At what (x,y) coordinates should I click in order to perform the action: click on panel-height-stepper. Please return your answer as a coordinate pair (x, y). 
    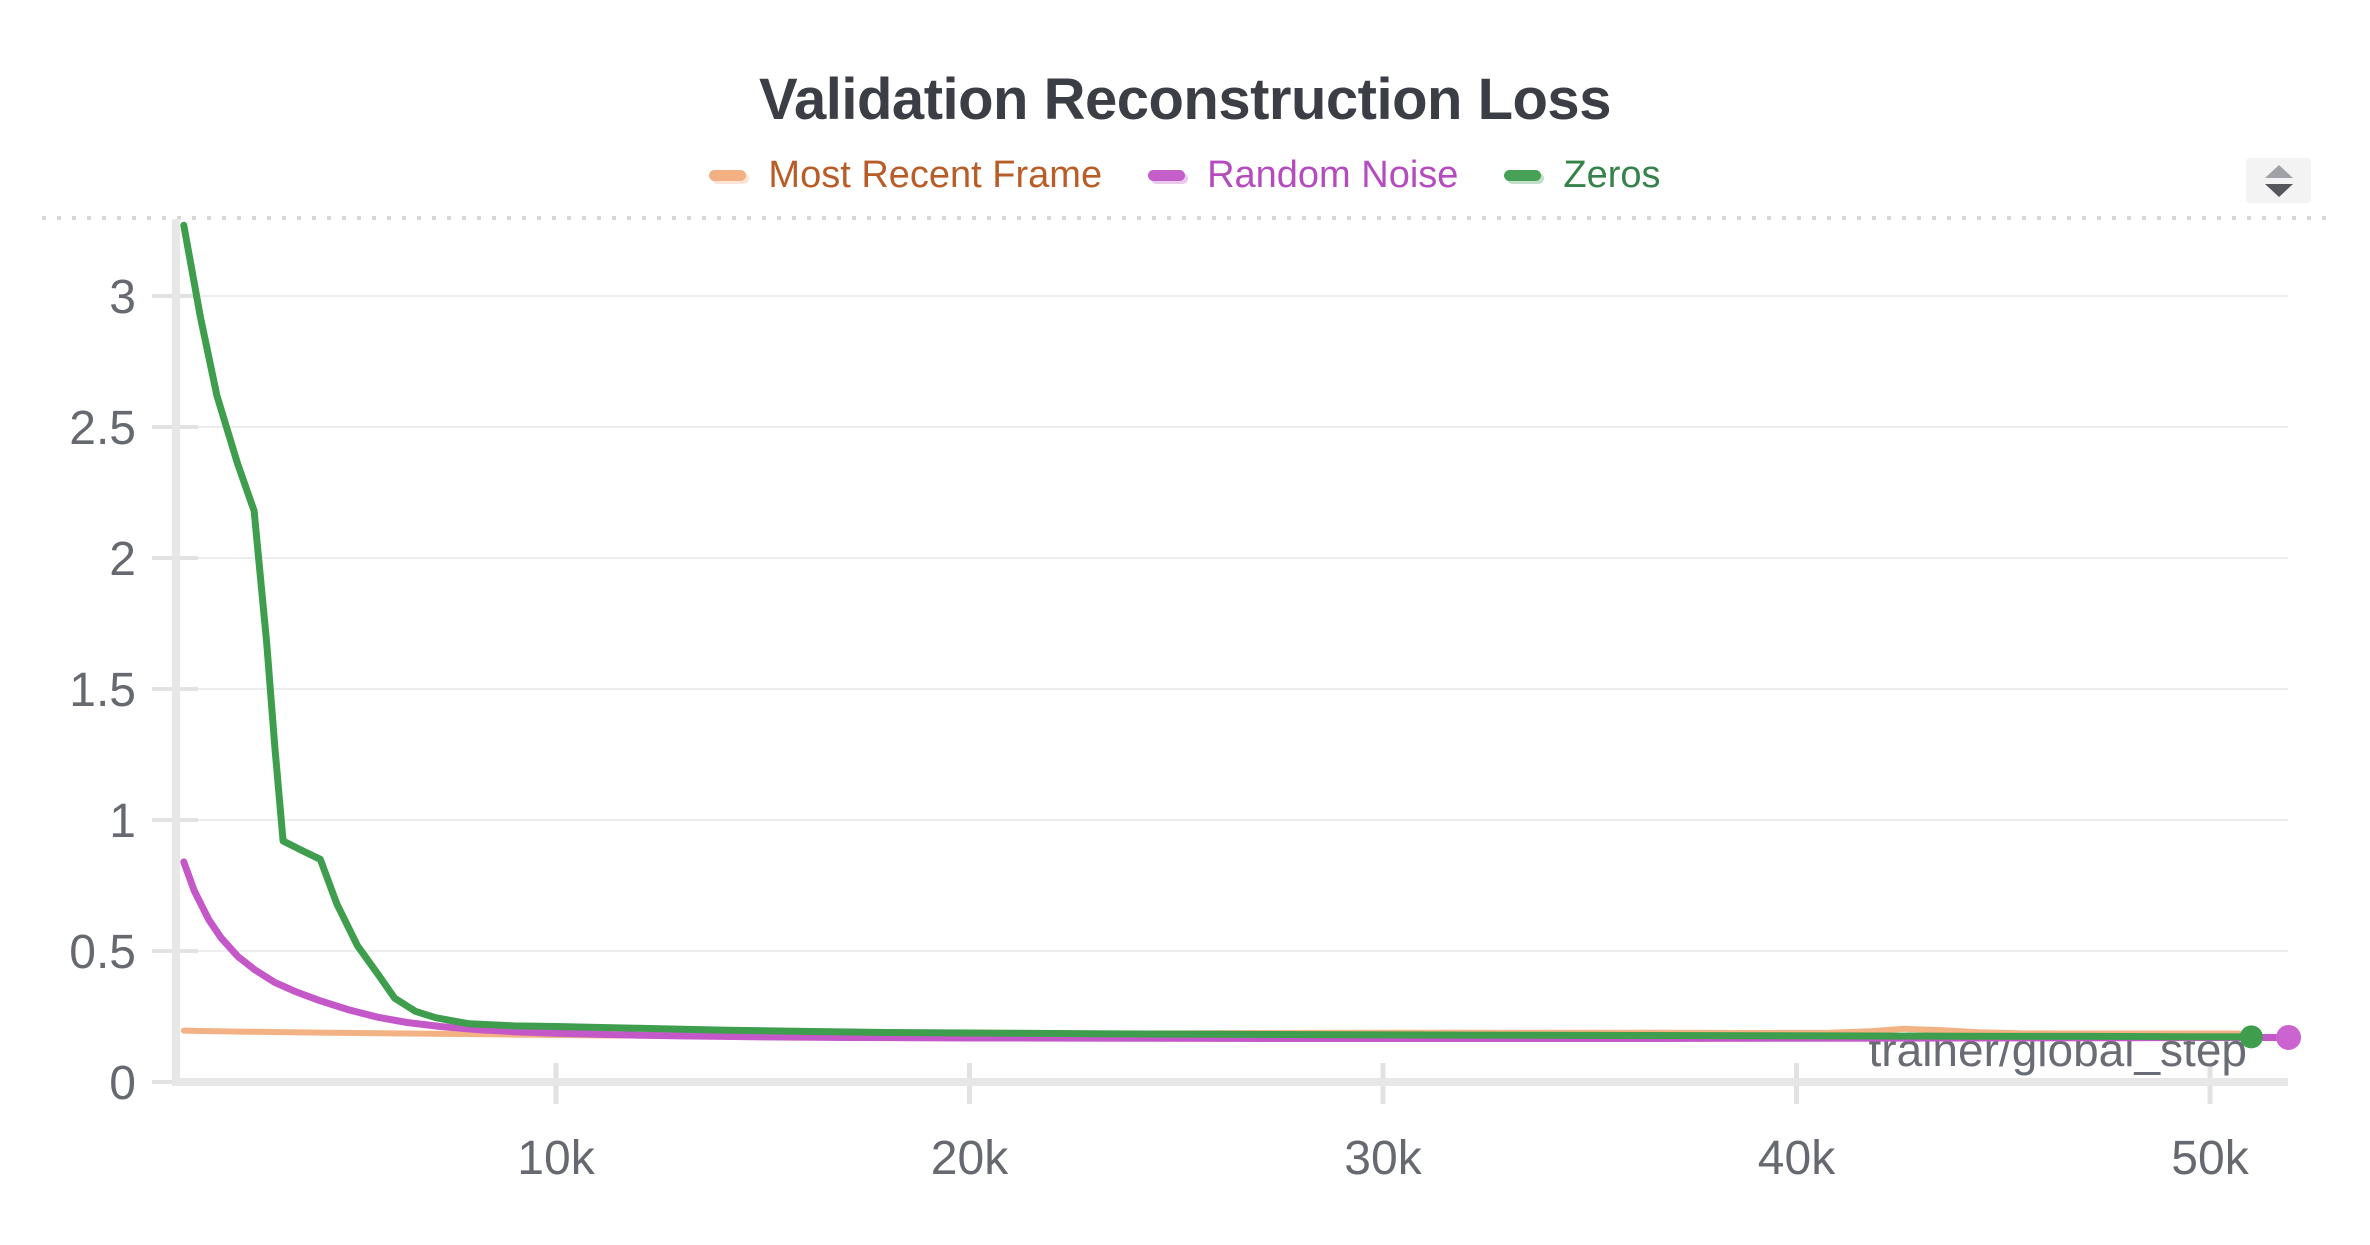
    Looking at the image, I should click on (2278, 180).